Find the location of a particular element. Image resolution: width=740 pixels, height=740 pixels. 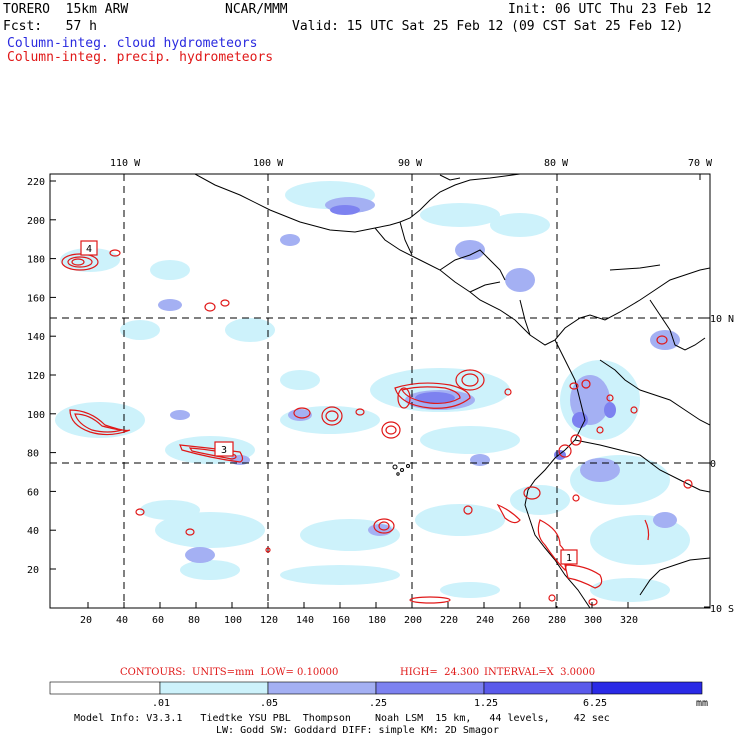

y-tick-label: 220 is located at coordinates (36, 182).